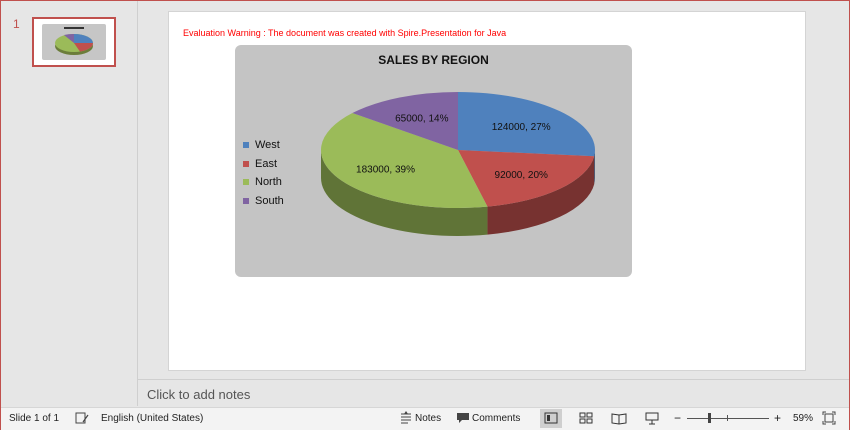  I want to click on slide-thumbnail, so click(74, 42).